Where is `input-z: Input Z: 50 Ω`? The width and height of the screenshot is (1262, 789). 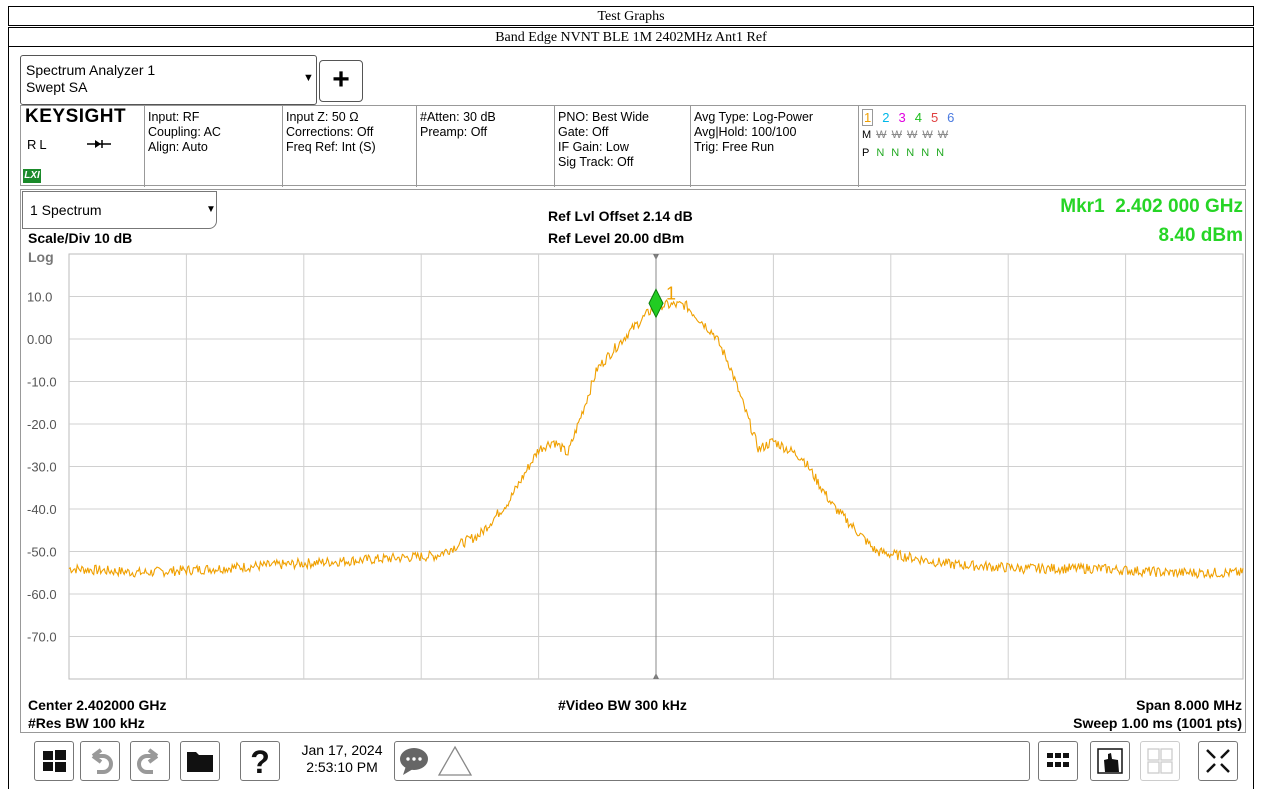
input-z: Input Z: 50 Ω is located at coordinates (322, 117).